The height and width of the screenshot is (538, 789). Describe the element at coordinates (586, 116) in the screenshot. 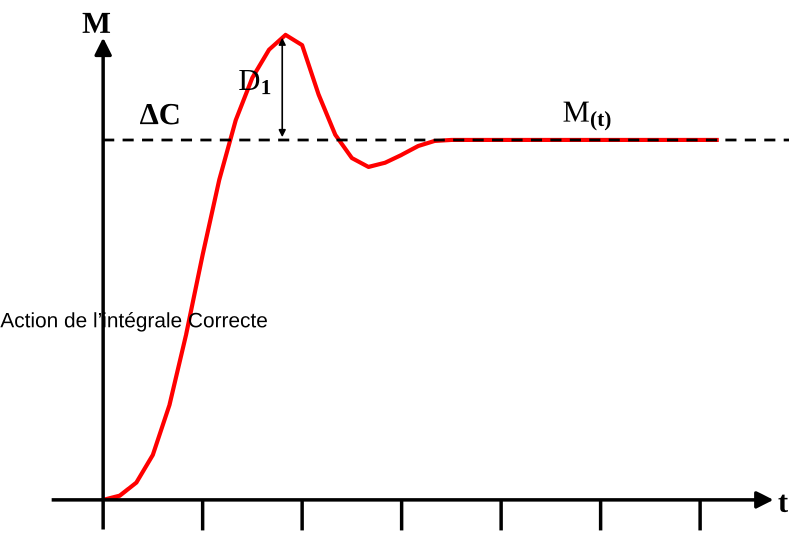

I see `annotation: M$_{(t)}$` at that location.